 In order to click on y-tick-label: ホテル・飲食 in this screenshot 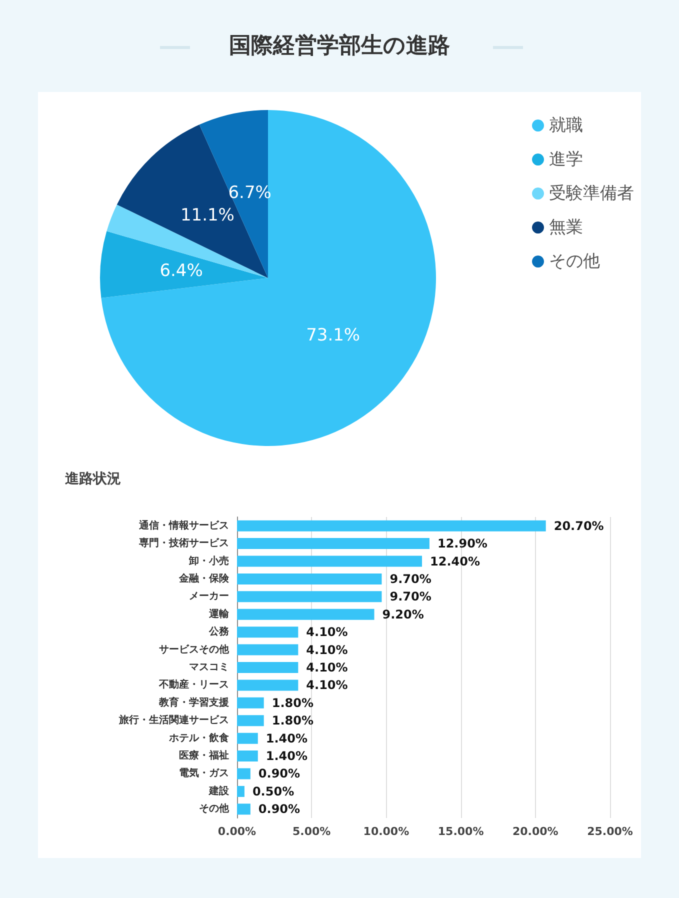, I will do `click(198, 738)`.